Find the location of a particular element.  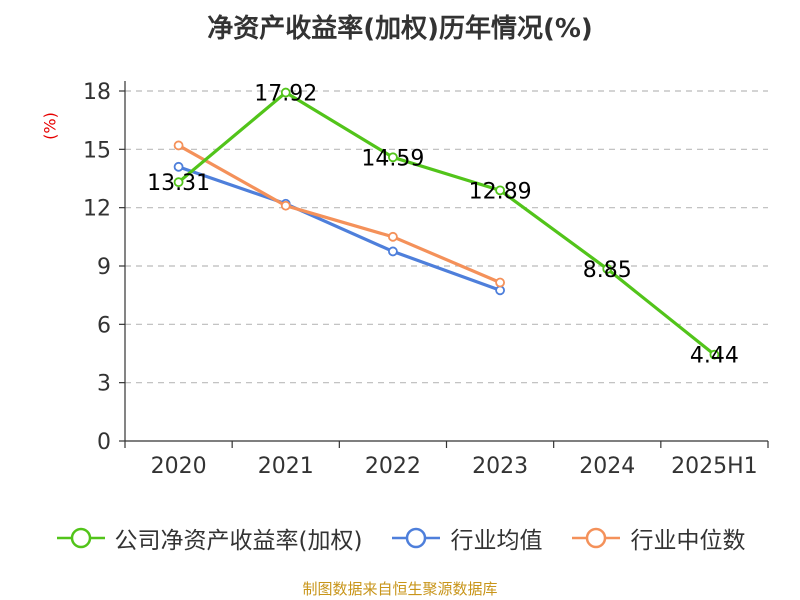

legend-item-industry-median: 行业中位数 is located at coordinates (657, 538).